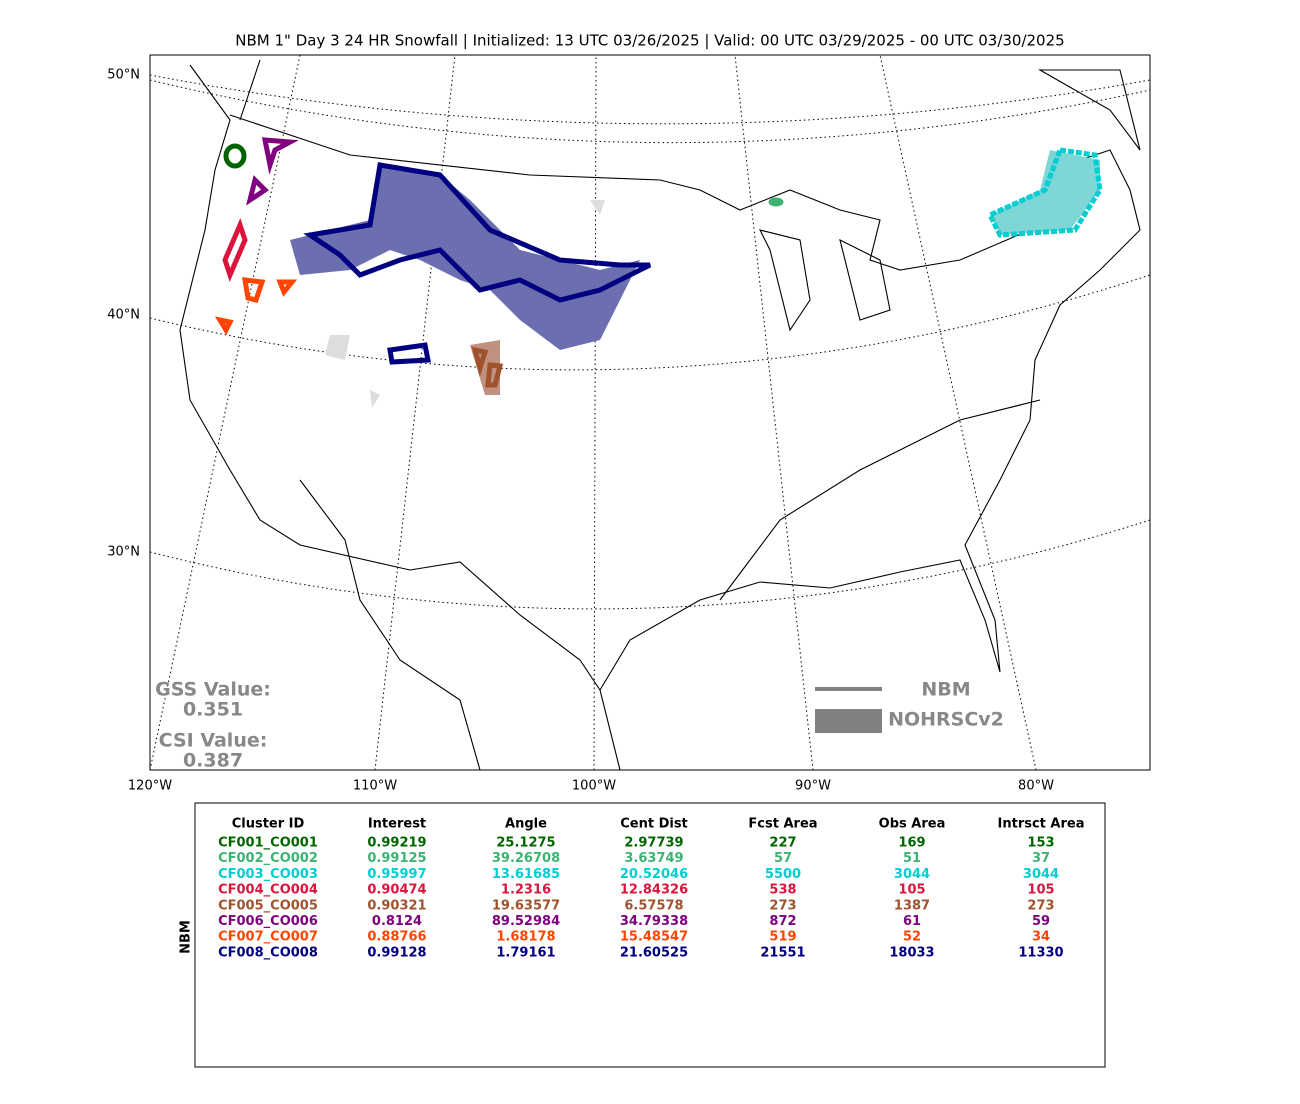 The image size is (1300, 1104). I want to click on legend-swatch, so click(848, 721).